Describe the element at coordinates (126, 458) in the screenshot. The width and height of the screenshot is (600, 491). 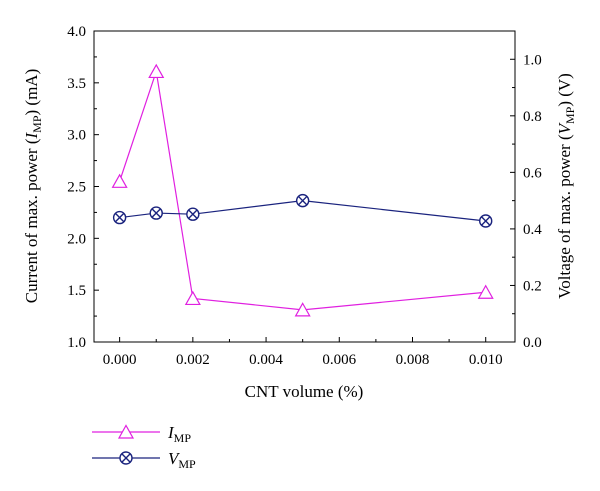
I see `legend-circle-x-marker` at that location.